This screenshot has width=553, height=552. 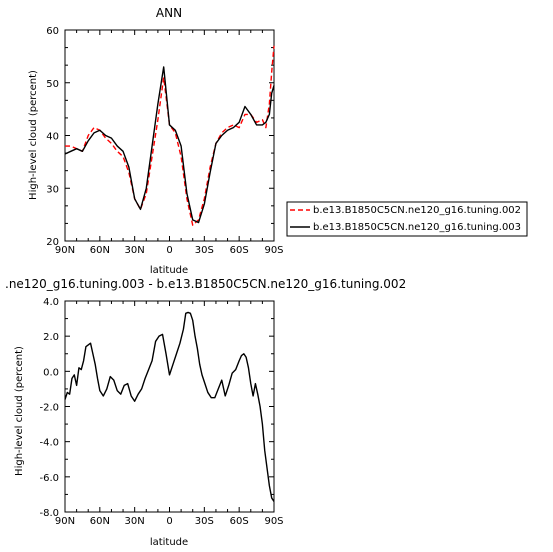 What do you see at coordinates (417, 210) in the screenshot?
I see `legend-label-series-1: b.e13.B1850C5CN.ne120_g16.tuning.002` at bounding box center [417, 210].